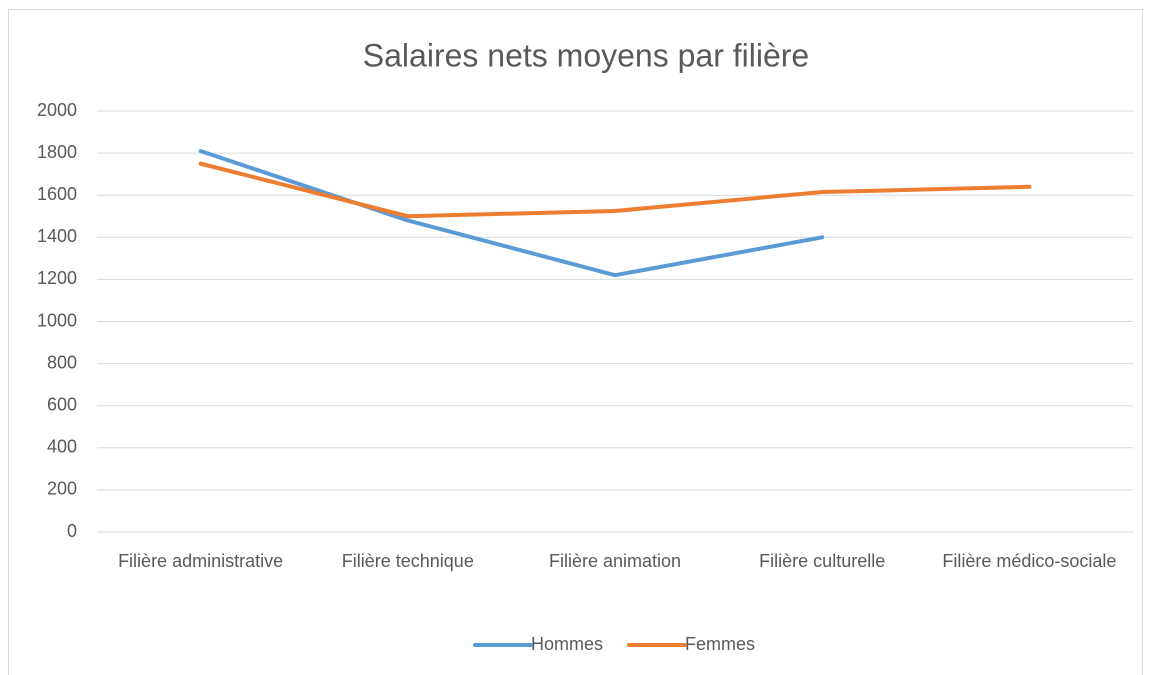 Image resolution: width=1151 pixels, height=675 pixels. Describe the element at coordinates (200, 561) in the screenshot. I see `x-tick-label: Filière administrative` at that location.